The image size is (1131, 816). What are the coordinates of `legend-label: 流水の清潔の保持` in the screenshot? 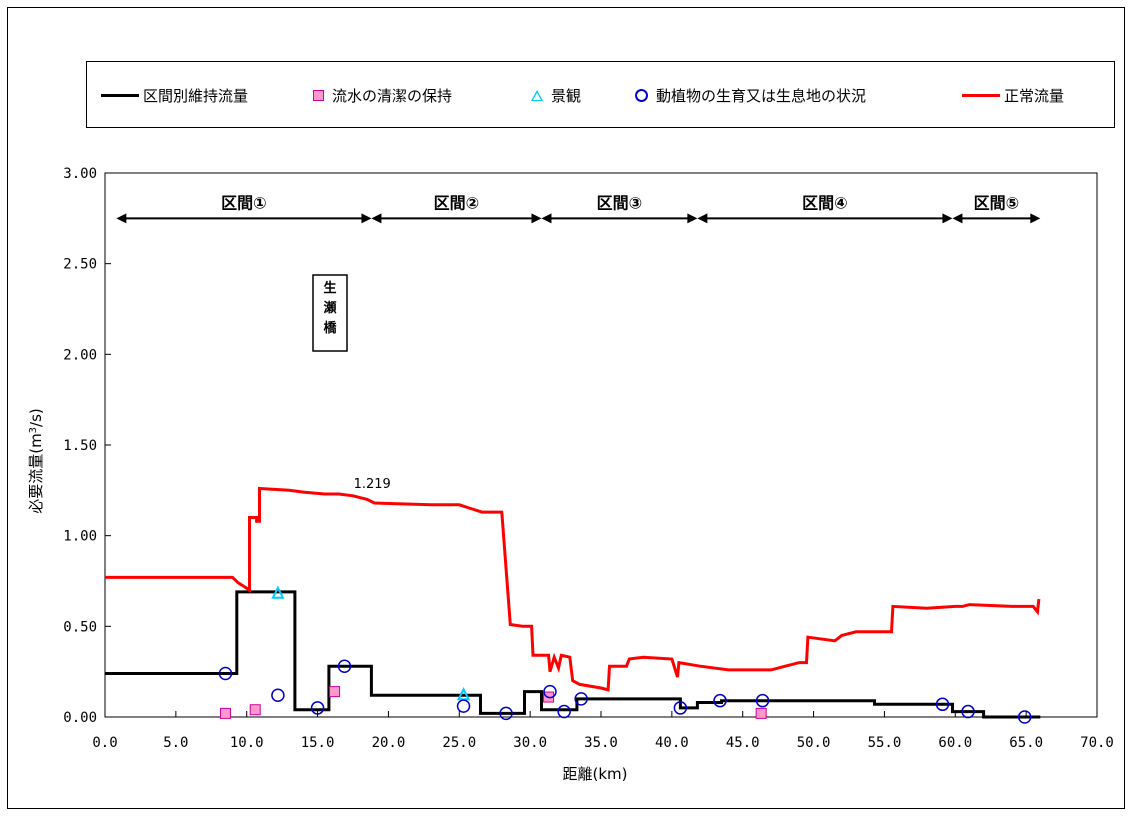 It's located at (392, 96).